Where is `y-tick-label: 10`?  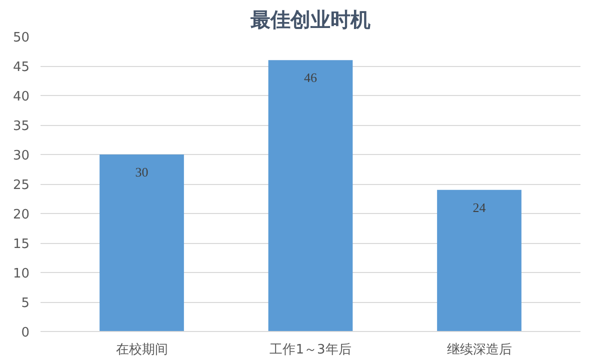
y-tick-label: 10 is located at coordinates (21, 274).